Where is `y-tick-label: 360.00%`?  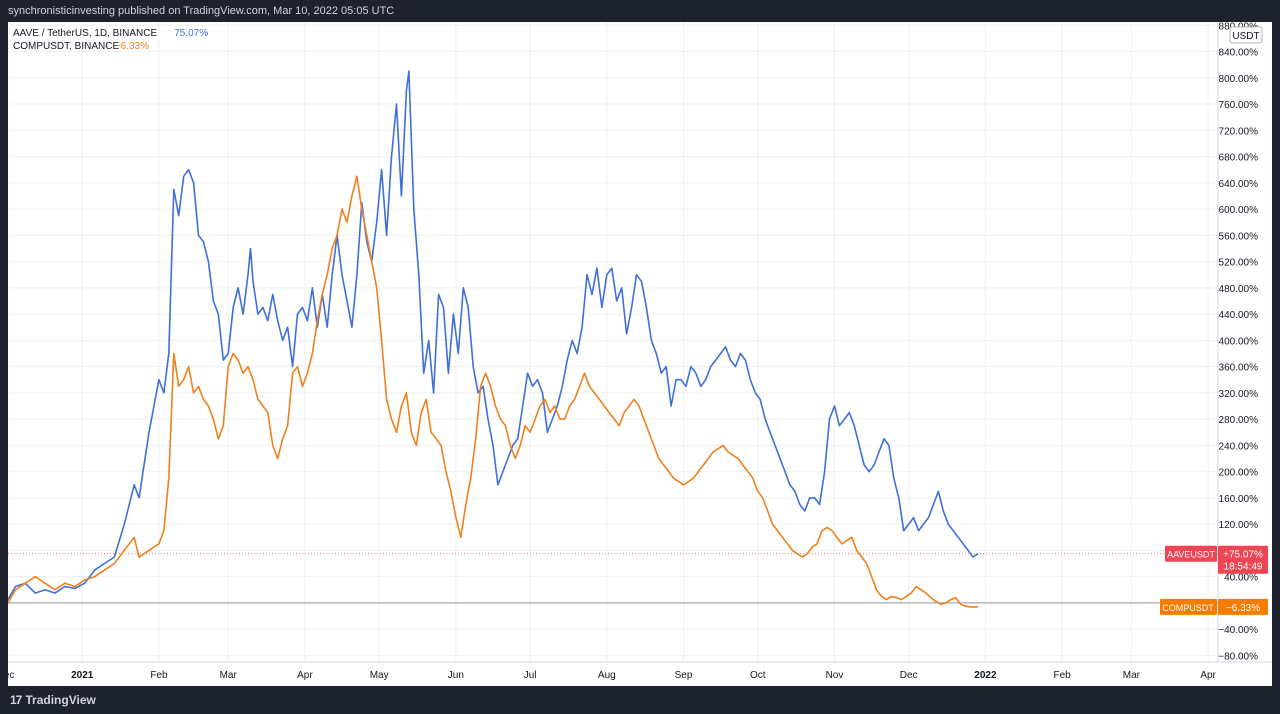 y-tick-label: 360.00% is located at coordinates (1239, 368).